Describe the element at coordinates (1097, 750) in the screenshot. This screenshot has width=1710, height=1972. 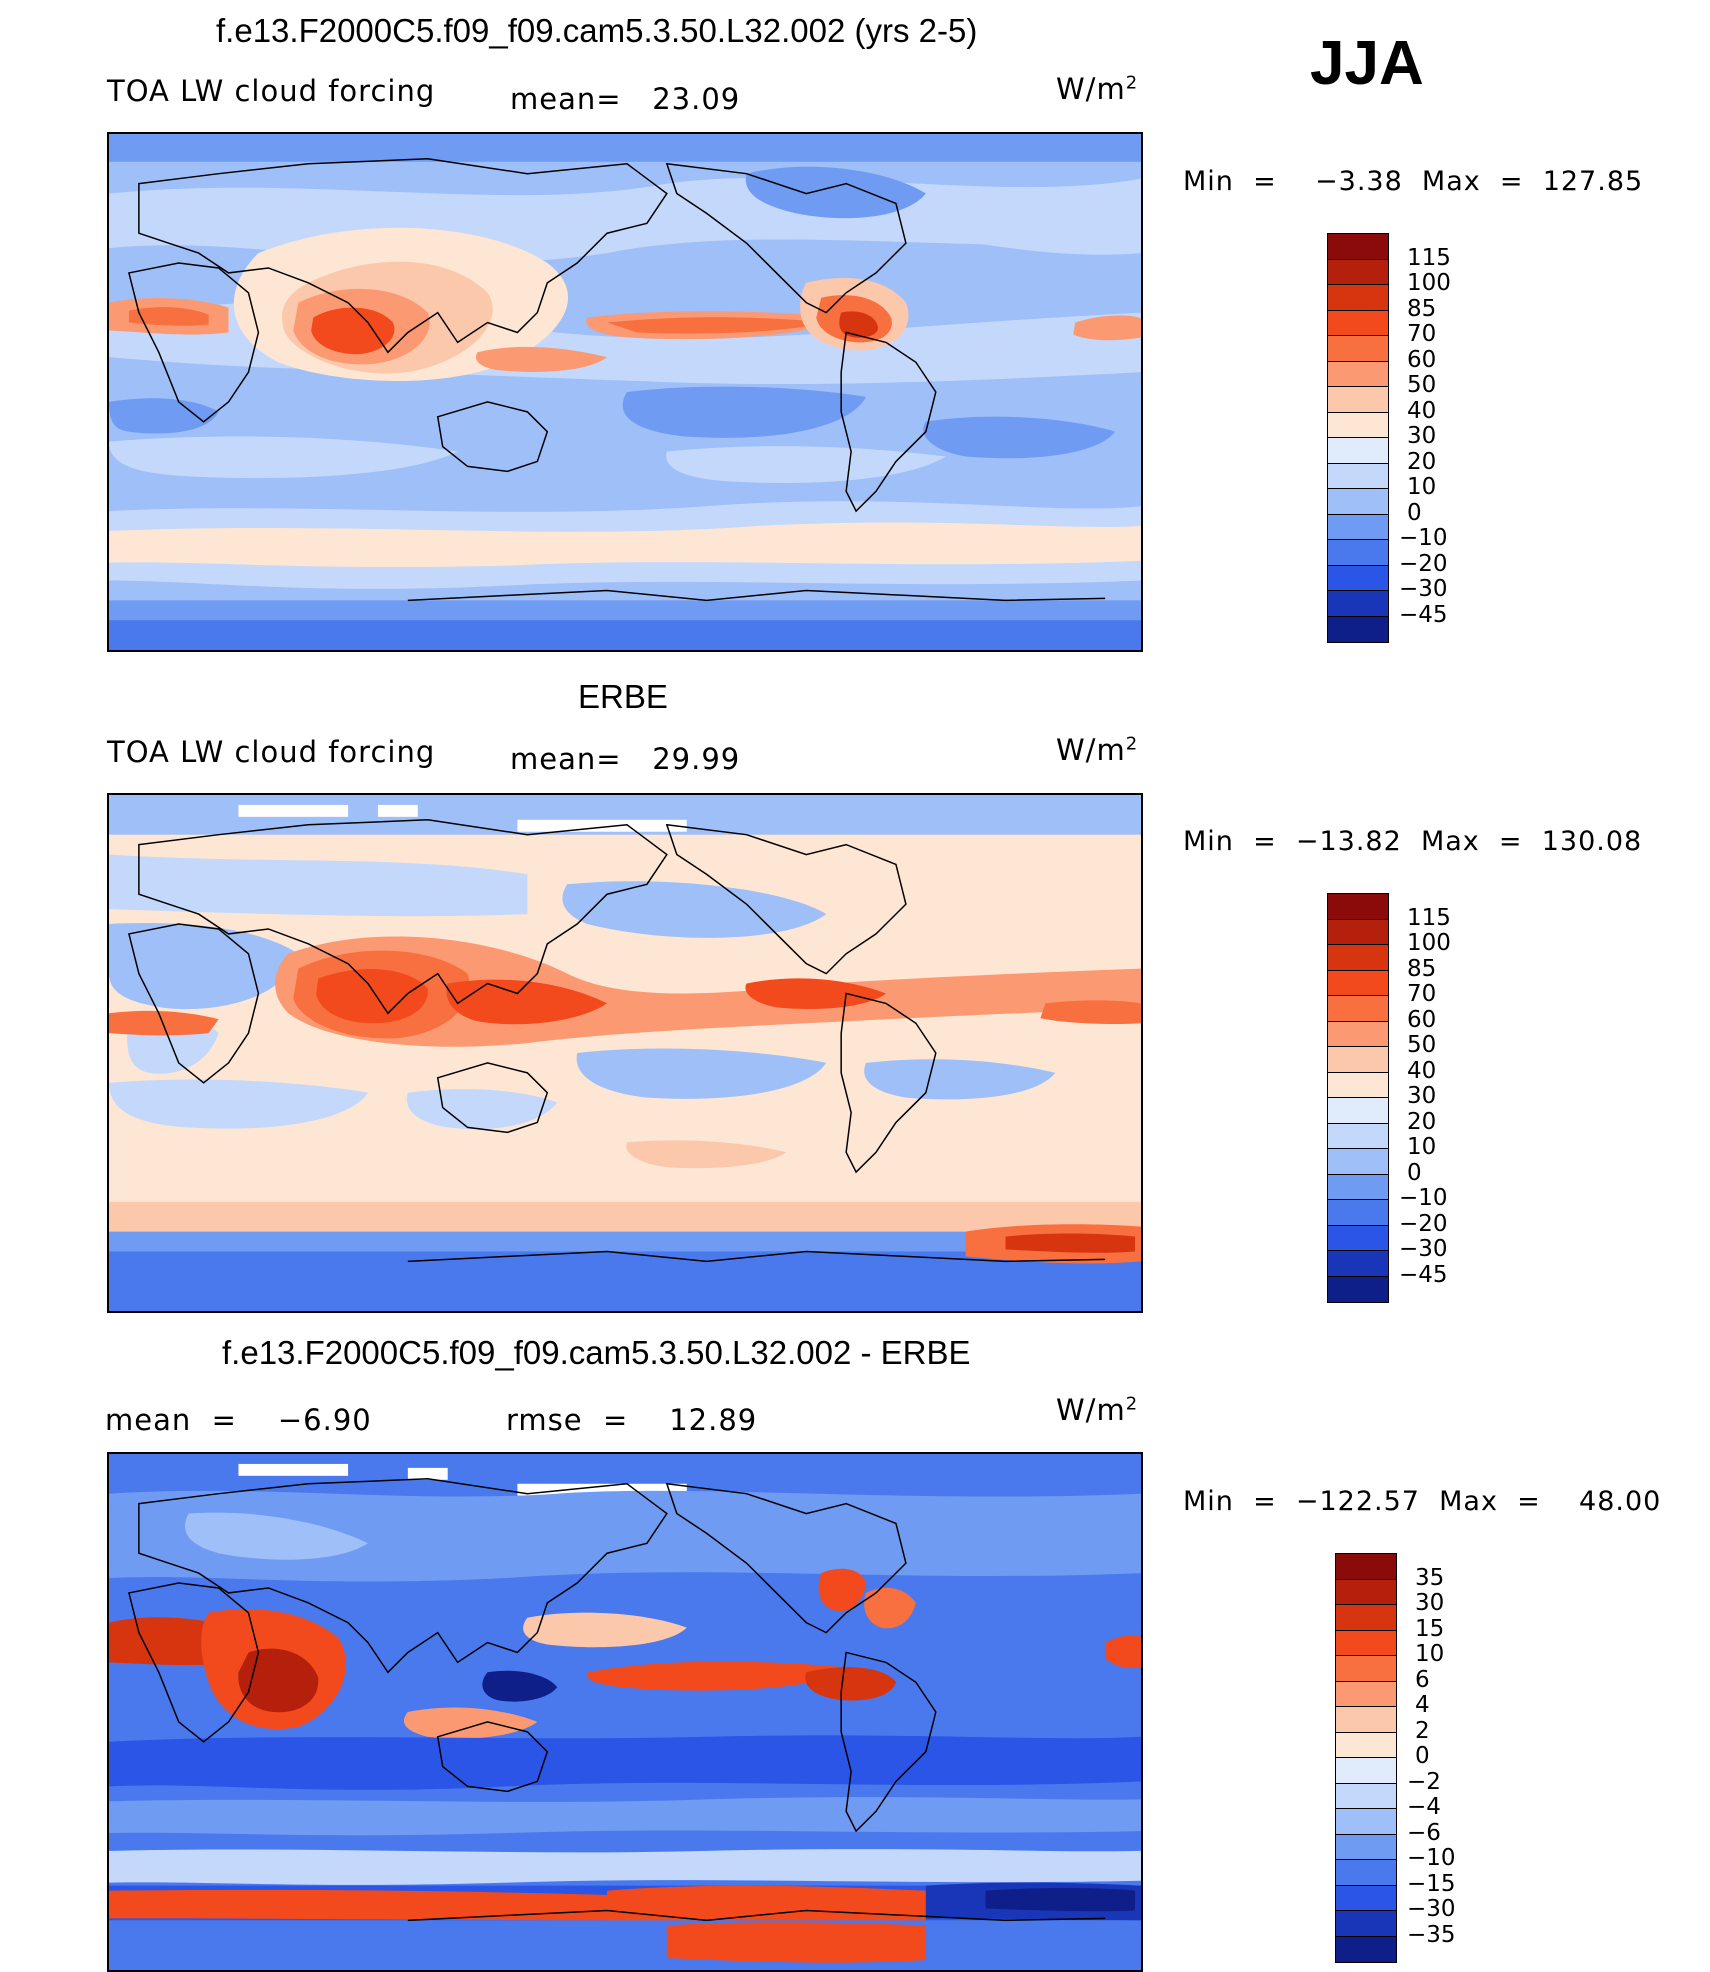
I see `panel2-units-label: W/m2` at that location.